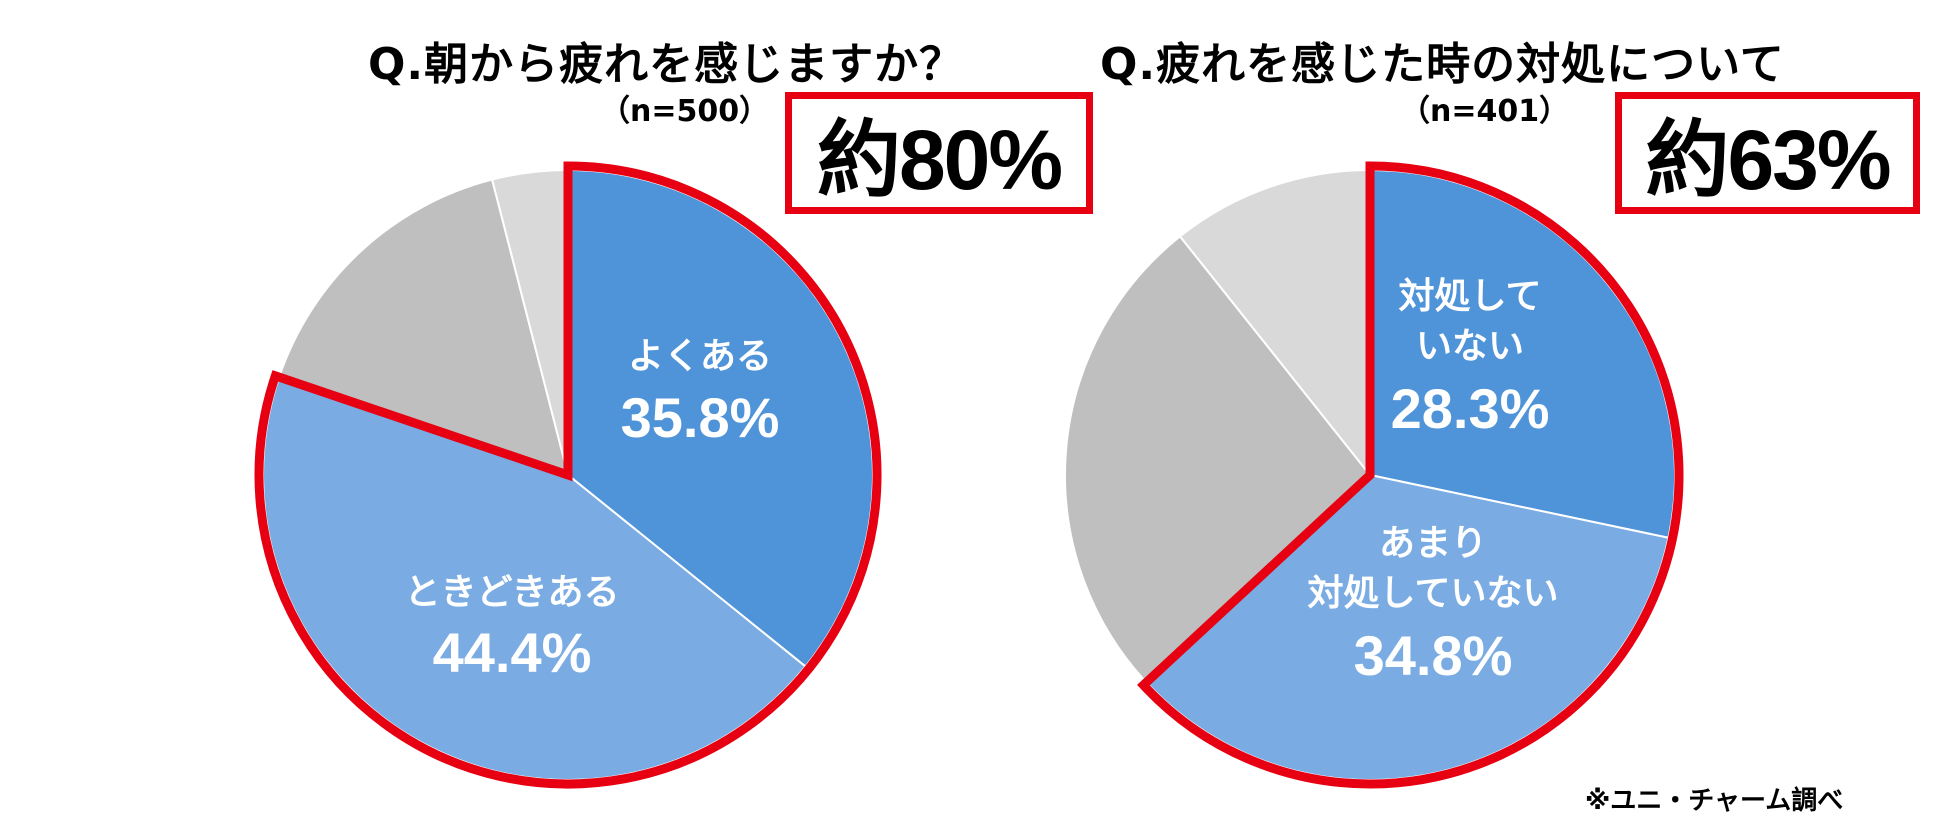 This screenshot has width=1950, height=831. I want to click on chart2-slice-2-value: 34.8%, so click(1433, 655).